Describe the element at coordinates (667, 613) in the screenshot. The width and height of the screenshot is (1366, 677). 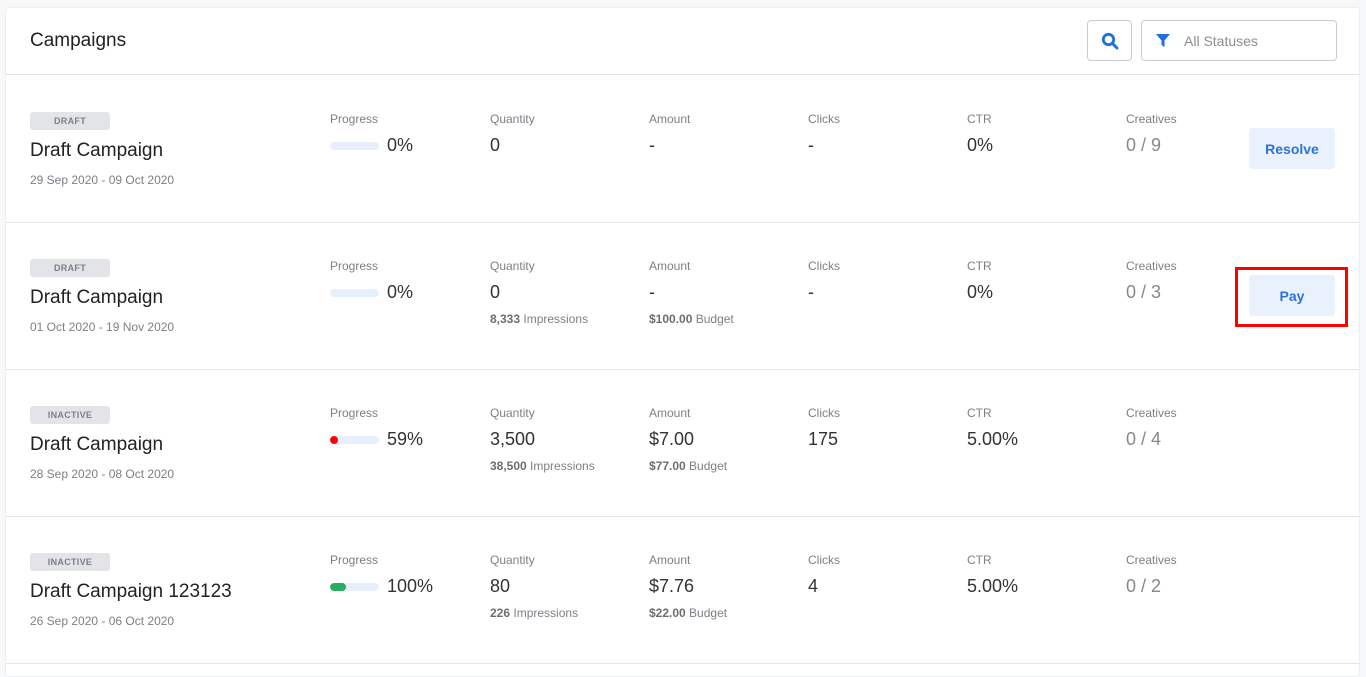
I see `budget-amount: $22.00` at that location.